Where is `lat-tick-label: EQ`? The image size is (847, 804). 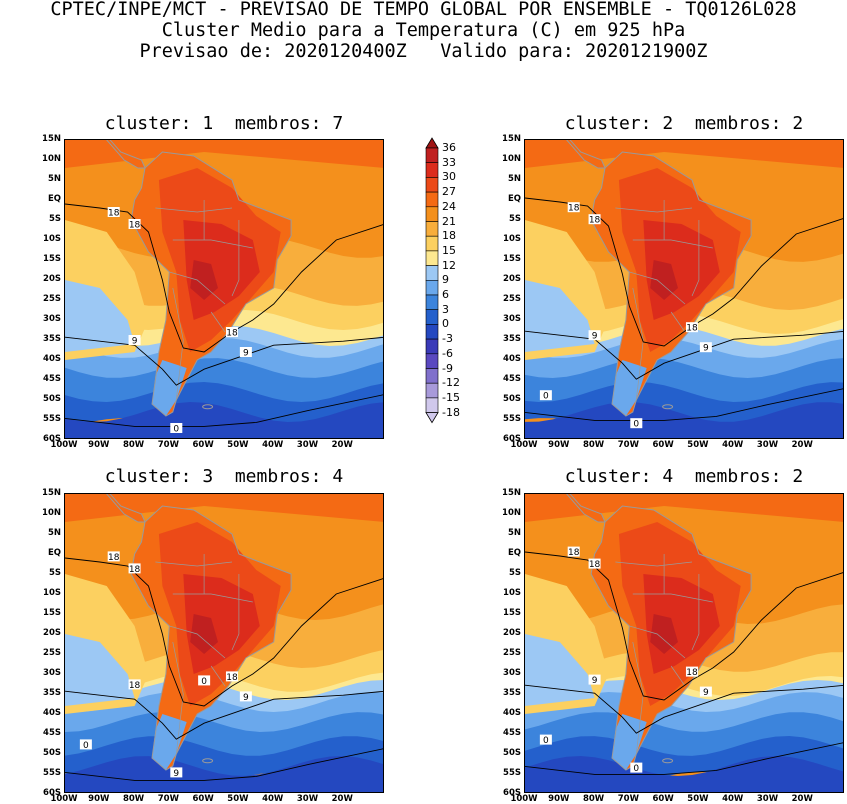 lat-tick-label: EQ is located at coordinates (514, 199).